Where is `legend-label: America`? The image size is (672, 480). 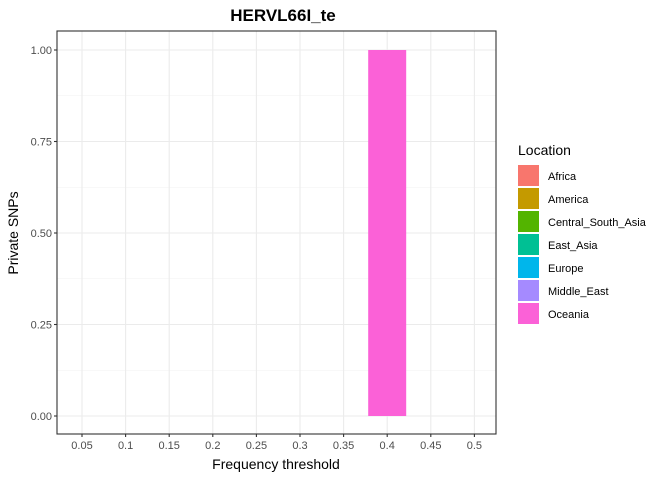 legend-label: America is located at coordinates (568, 200).